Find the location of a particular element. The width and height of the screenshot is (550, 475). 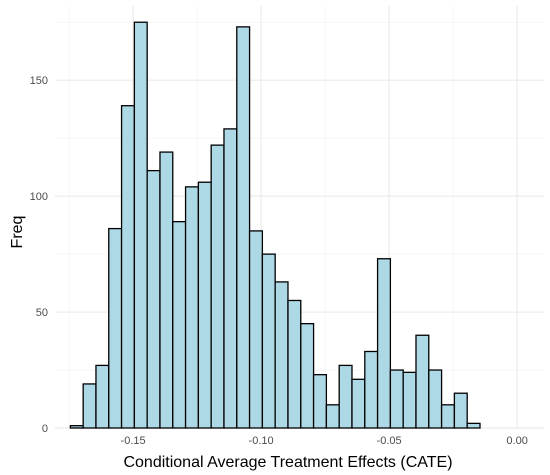

y-tick-label: 100 is located at coordinates (39, 197).